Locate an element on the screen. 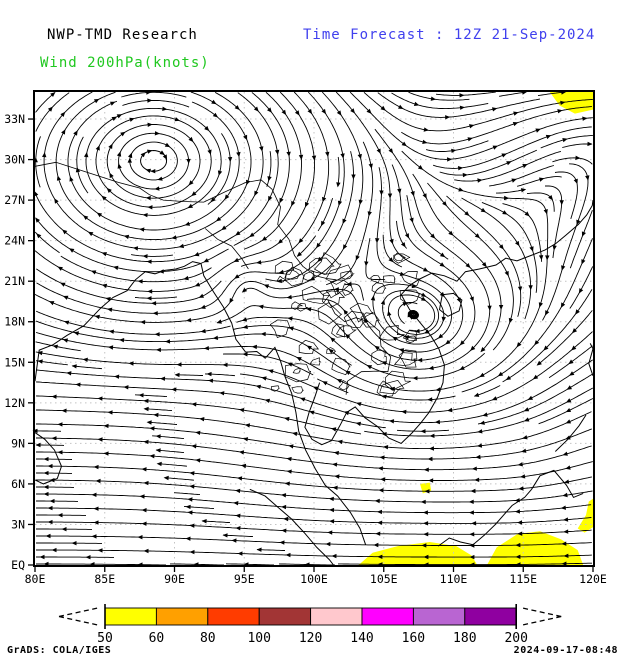  svg-text: 95E is located at coordinates (244, 579).